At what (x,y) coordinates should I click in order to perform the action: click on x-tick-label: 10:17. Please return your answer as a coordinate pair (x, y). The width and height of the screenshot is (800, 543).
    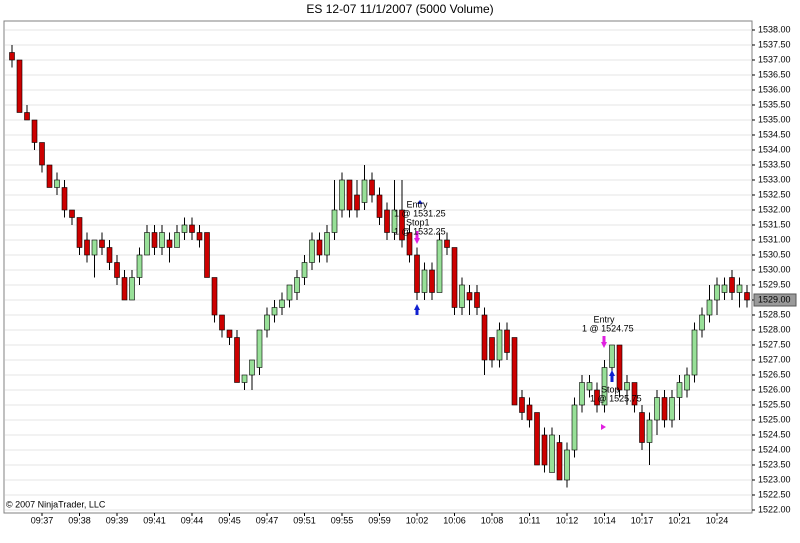
    Looking at the image, I should click on (642, 520).